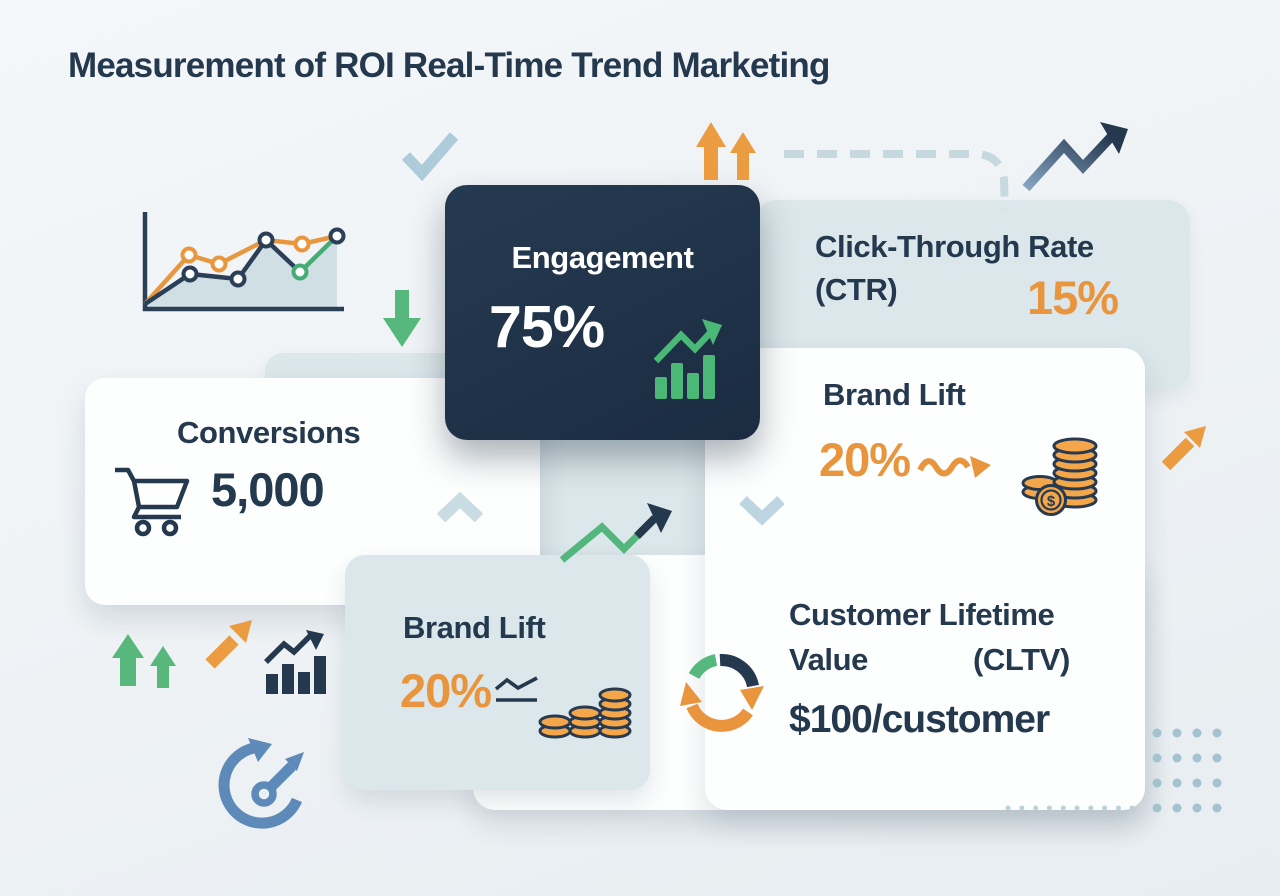 This screenshot has height=896, width=1280. What do you see at coordinates (430, 157) in the screenshot?
I see `check-icon` at bounding box center [430, 157].